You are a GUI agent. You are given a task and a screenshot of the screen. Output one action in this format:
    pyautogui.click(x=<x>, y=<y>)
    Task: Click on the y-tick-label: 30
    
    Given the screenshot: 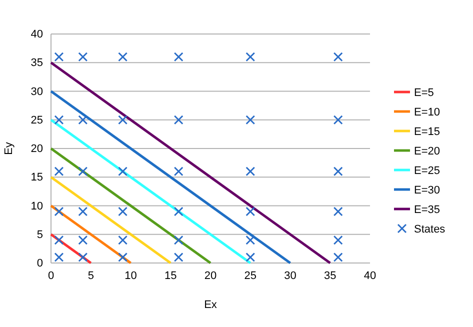 What is the action you would take?
    pyautogui.click(x=36, y=92)
    